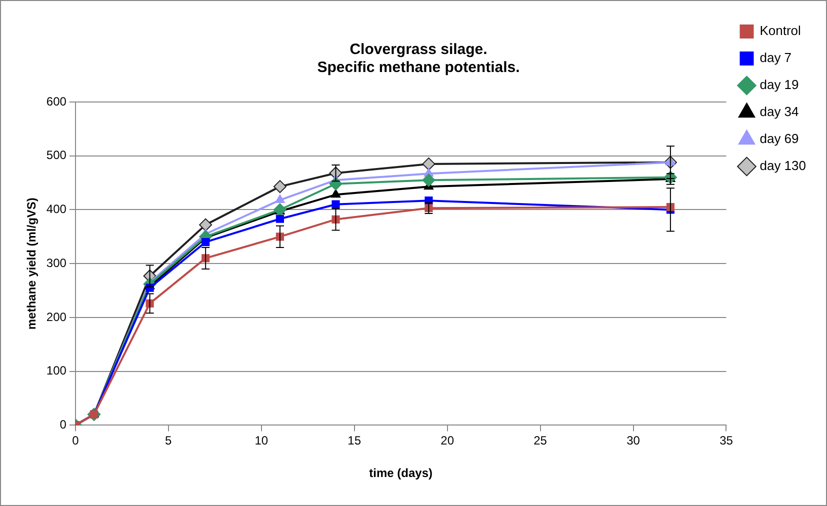  I want to click on y-tick-label: 200, so click(56, 317).